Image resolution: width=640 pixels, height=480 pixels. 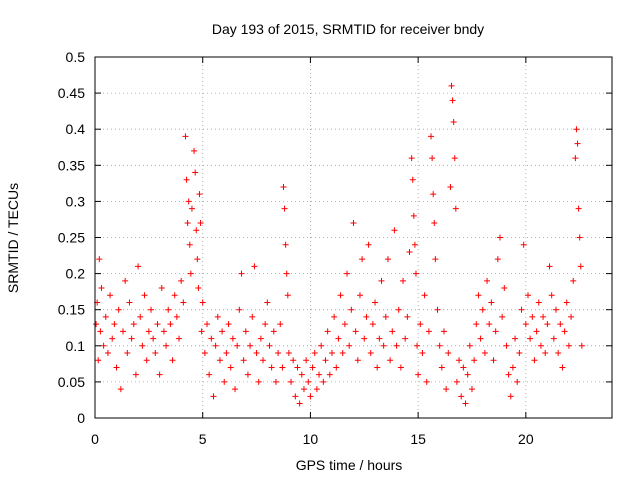 I want to click on y-tick-label: 0, so click(x=81, y=418).